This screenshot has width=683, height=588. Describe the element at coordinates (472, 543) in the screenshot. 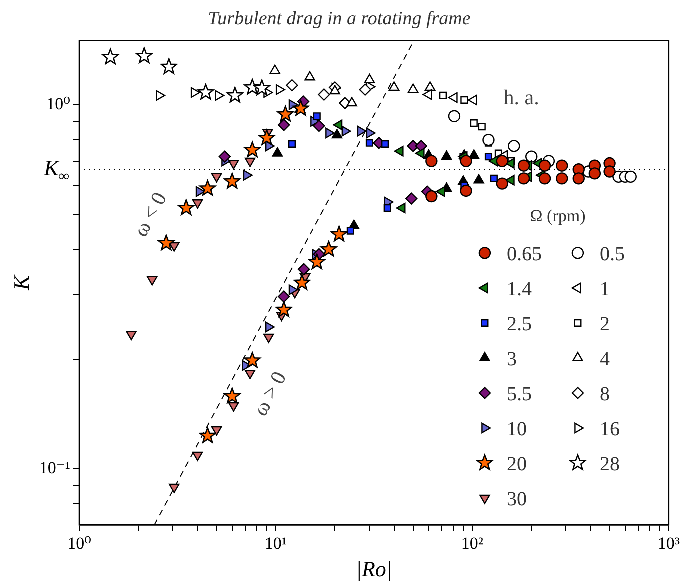

I see `x-tick-label: 10²` at that location.